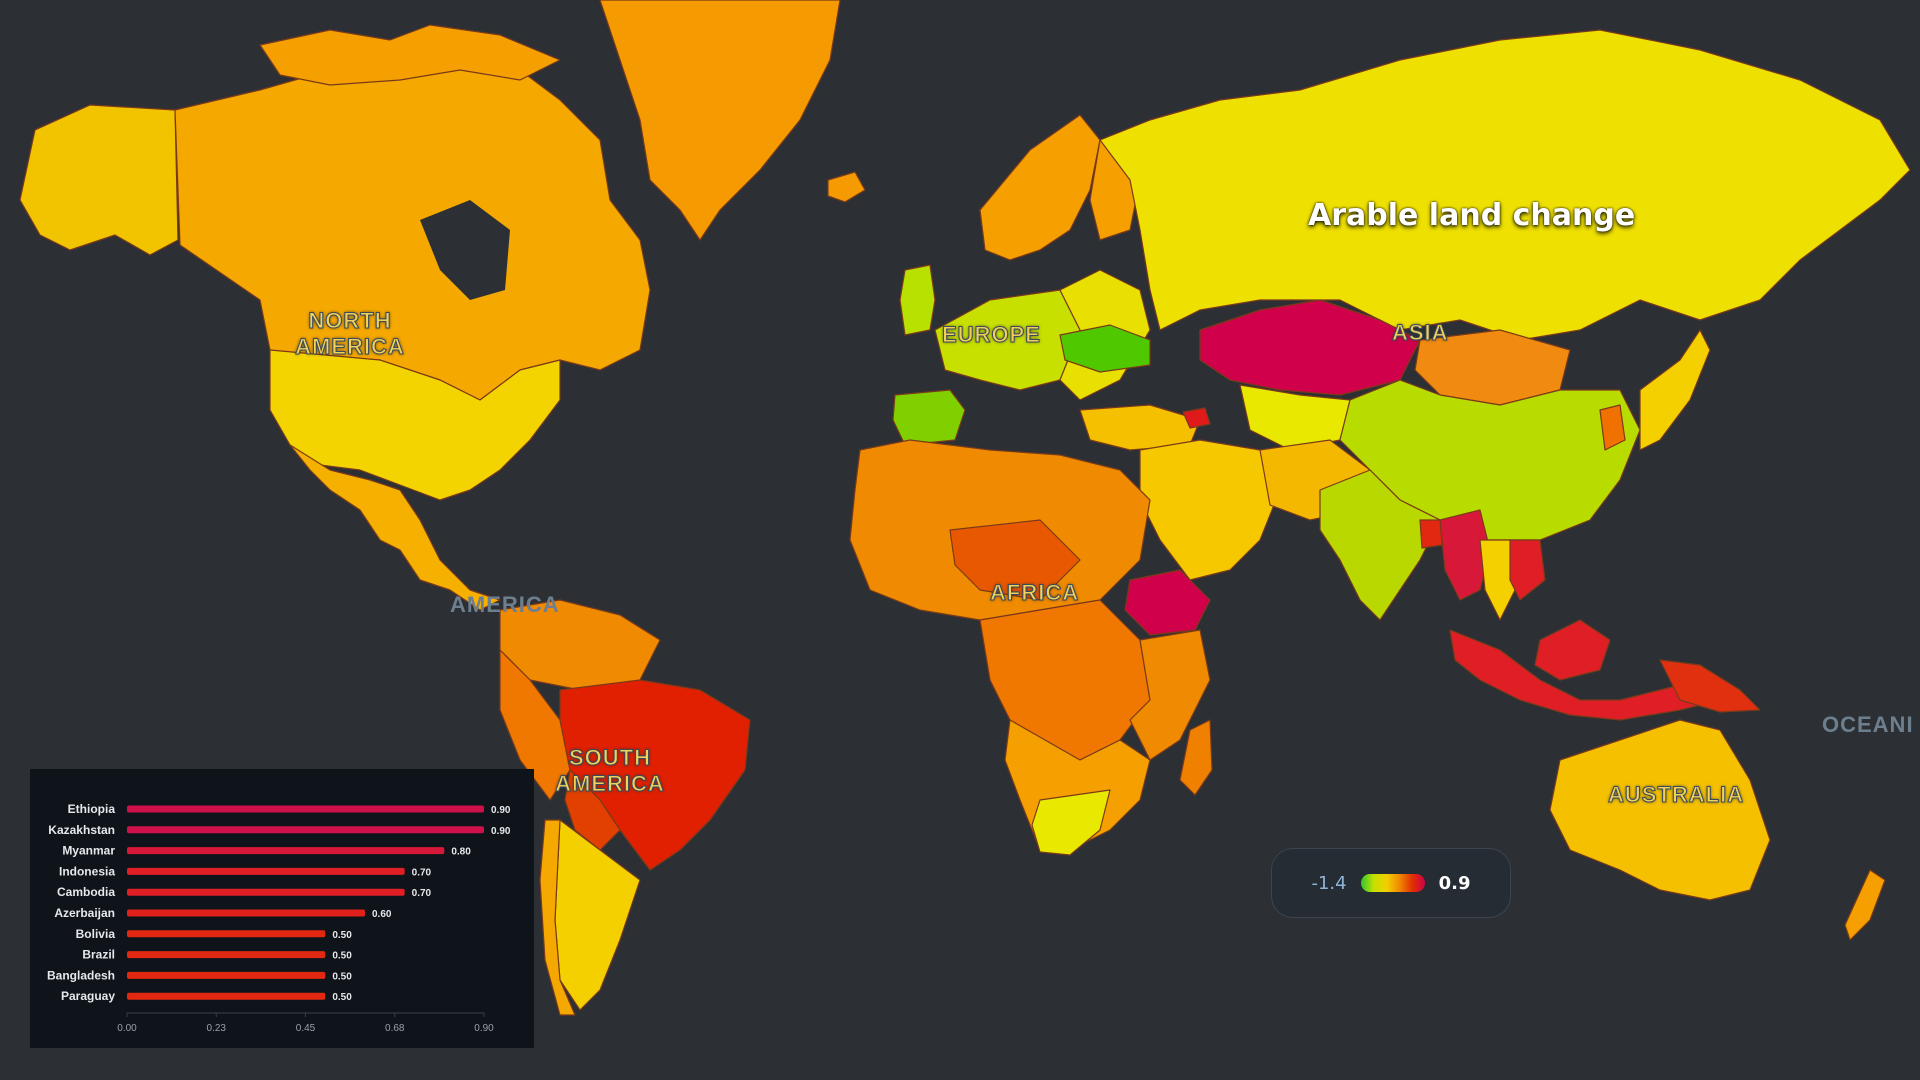 The height and width of the screenshot is (1080, 1920). Describe the element at coordinates (81, 975) in the screenshot. I see `category-label: Bangladesh` at that location.